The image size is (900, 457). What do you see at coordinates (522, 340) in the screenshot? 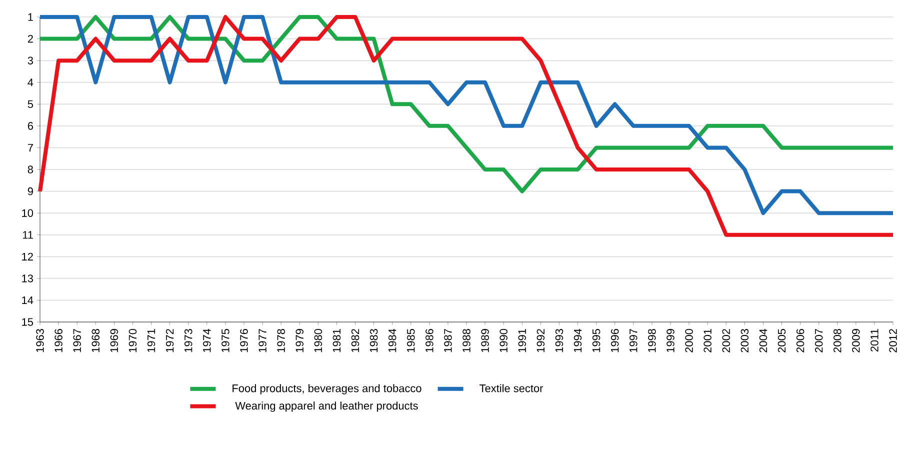
I see `x-tick-label: 1991` at bounding box center [522, 340].